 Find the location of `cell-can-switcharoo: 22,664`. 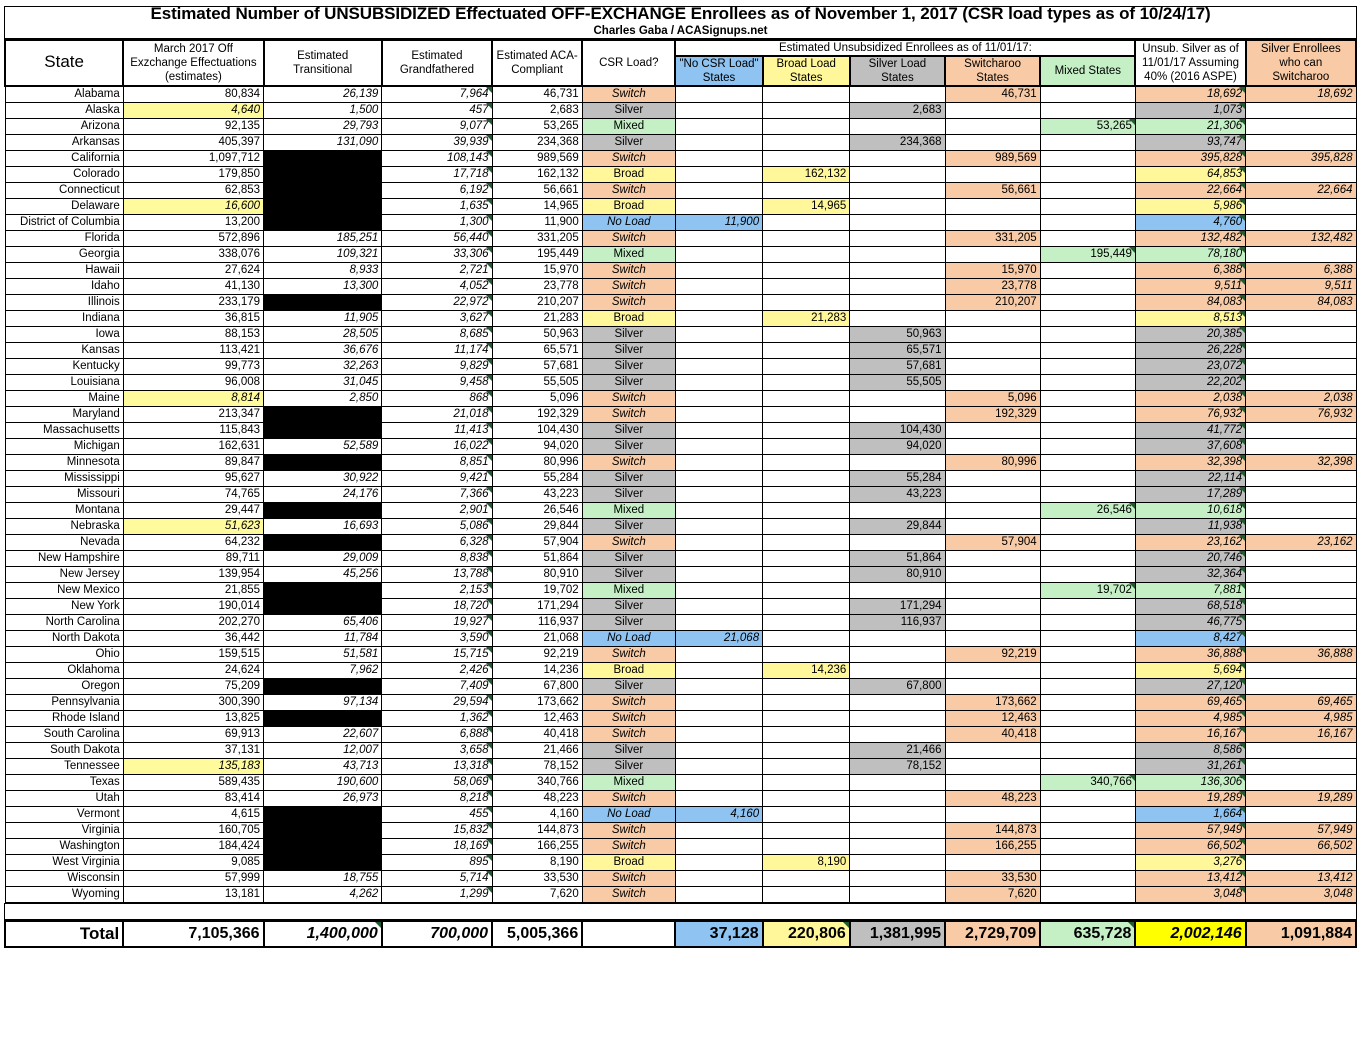

cell-can-switcharoo: 22,664 is located at coordinates (1301, 190).